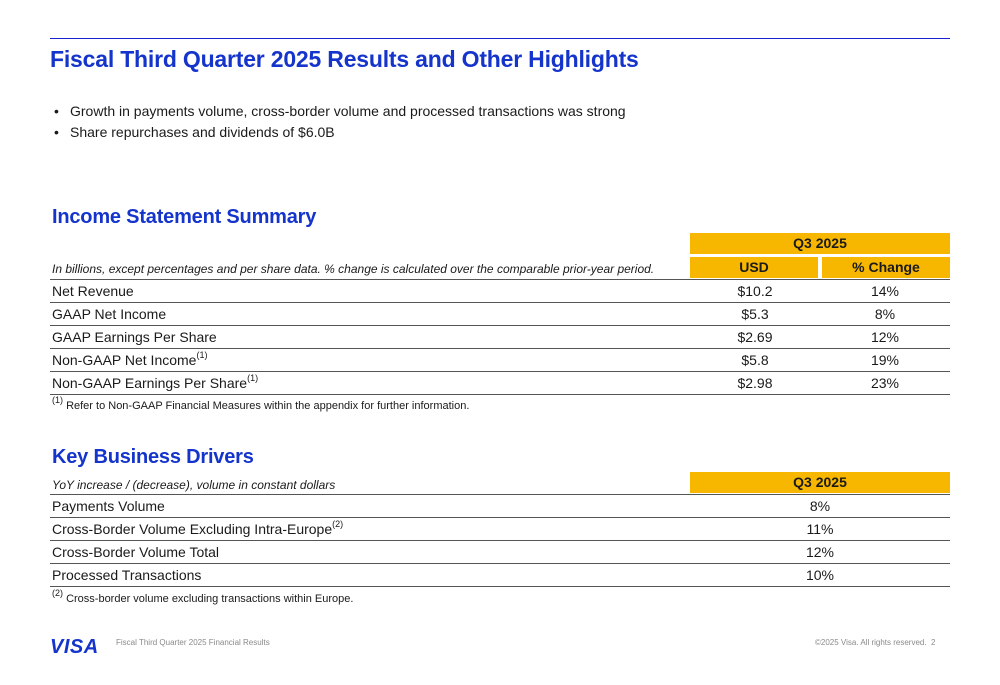 Image resolution: width=1000 pixels, height=685 pixels. Describe the element at coordinates (755, 314) in the screenshot. I see `usd-cell: $5.3` at that location.